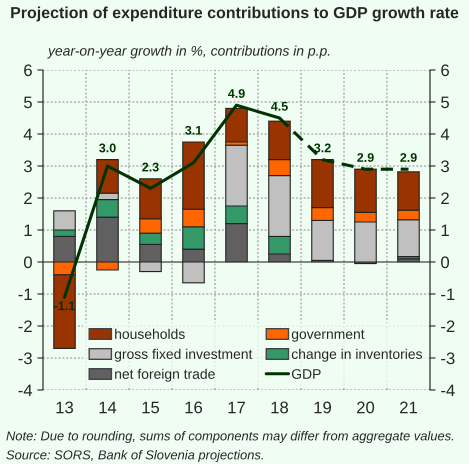 The height and width of the screenshot is (464, 469). I want to click on y-tick-label: -3, so click(25, 358).